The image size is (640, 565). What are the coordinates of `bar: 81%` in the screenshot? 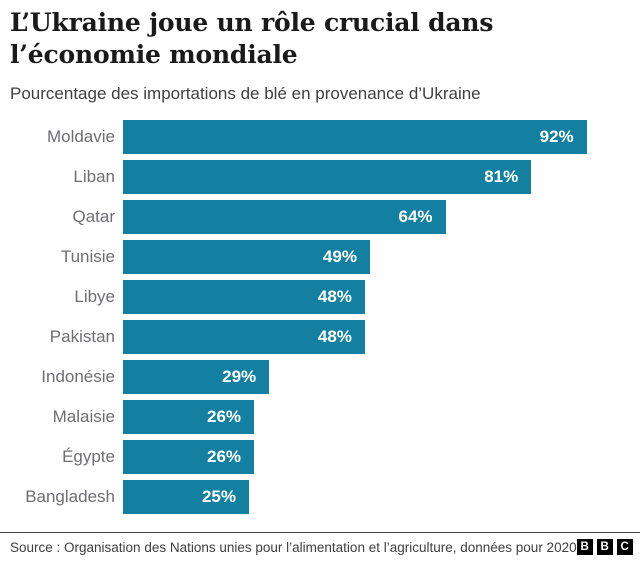 It's located at (327, 177).